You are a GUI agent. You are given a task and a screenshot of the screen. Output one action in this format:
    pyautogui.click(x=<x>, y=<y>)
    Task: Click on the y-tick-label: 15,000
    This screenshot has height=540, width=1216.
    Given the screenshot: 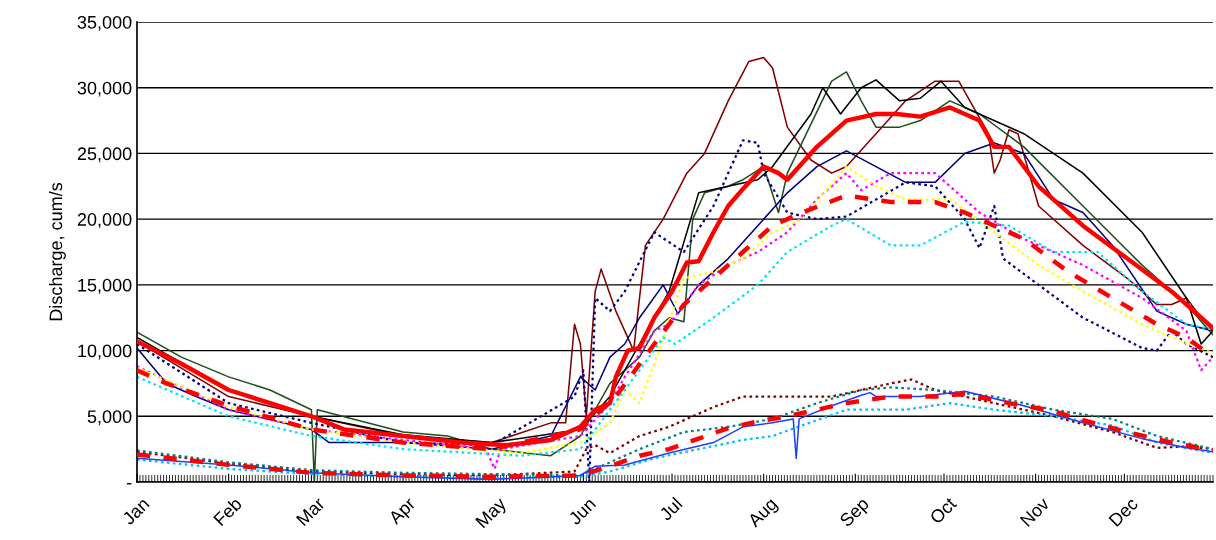 What is the action you would take?
    pyautogui.click(x=105, y=286)
    